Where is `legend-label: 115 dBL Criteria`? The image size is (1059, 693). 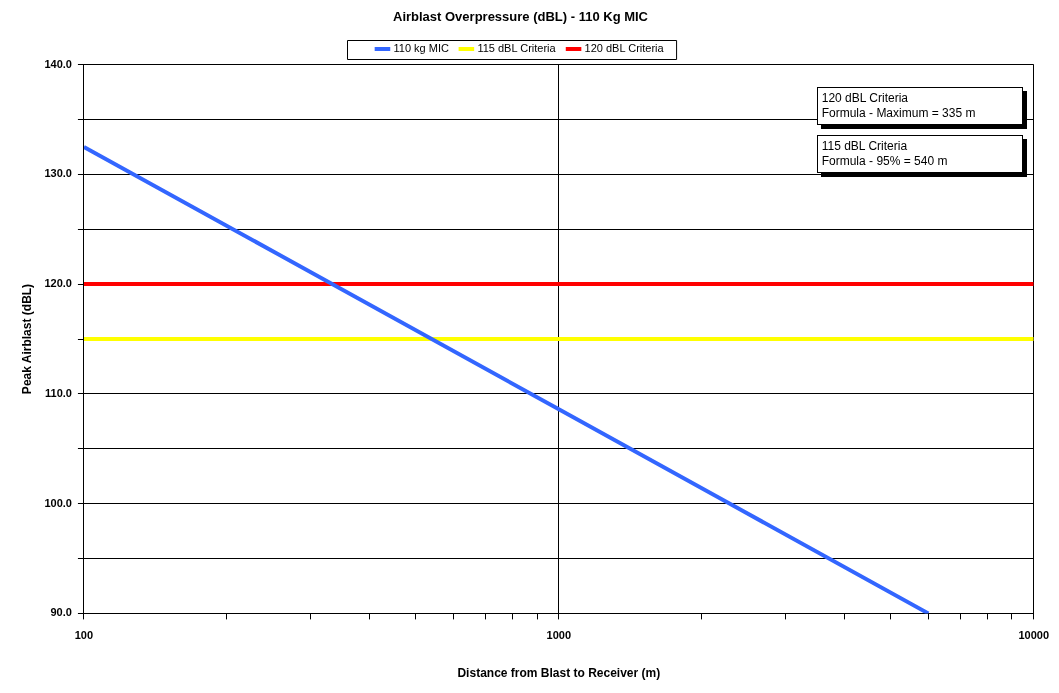 legend-label: 115 dBL Criteria is located at coordinates (517, 48).